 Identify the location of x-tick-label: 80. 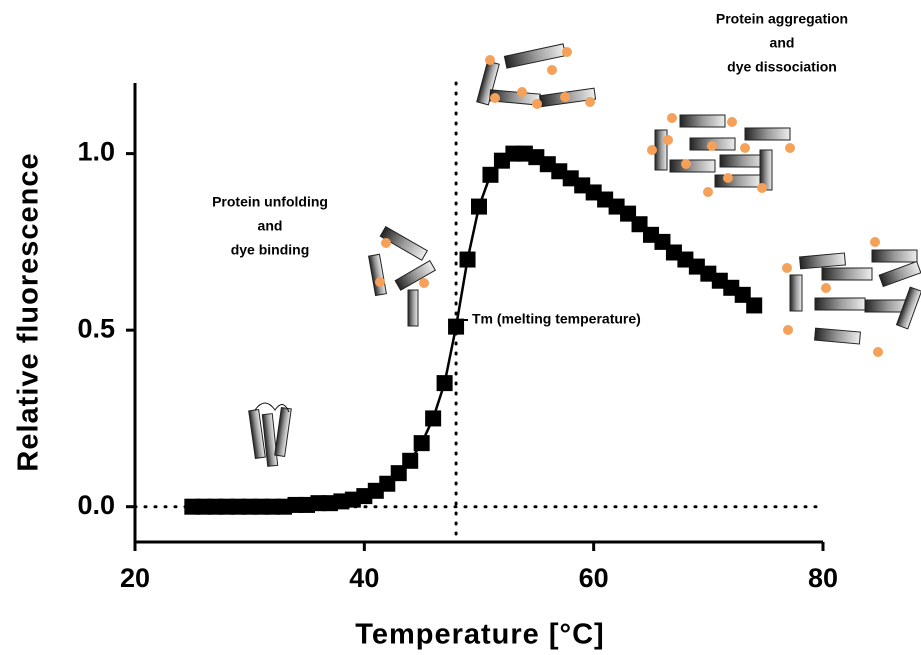
(823, 578).